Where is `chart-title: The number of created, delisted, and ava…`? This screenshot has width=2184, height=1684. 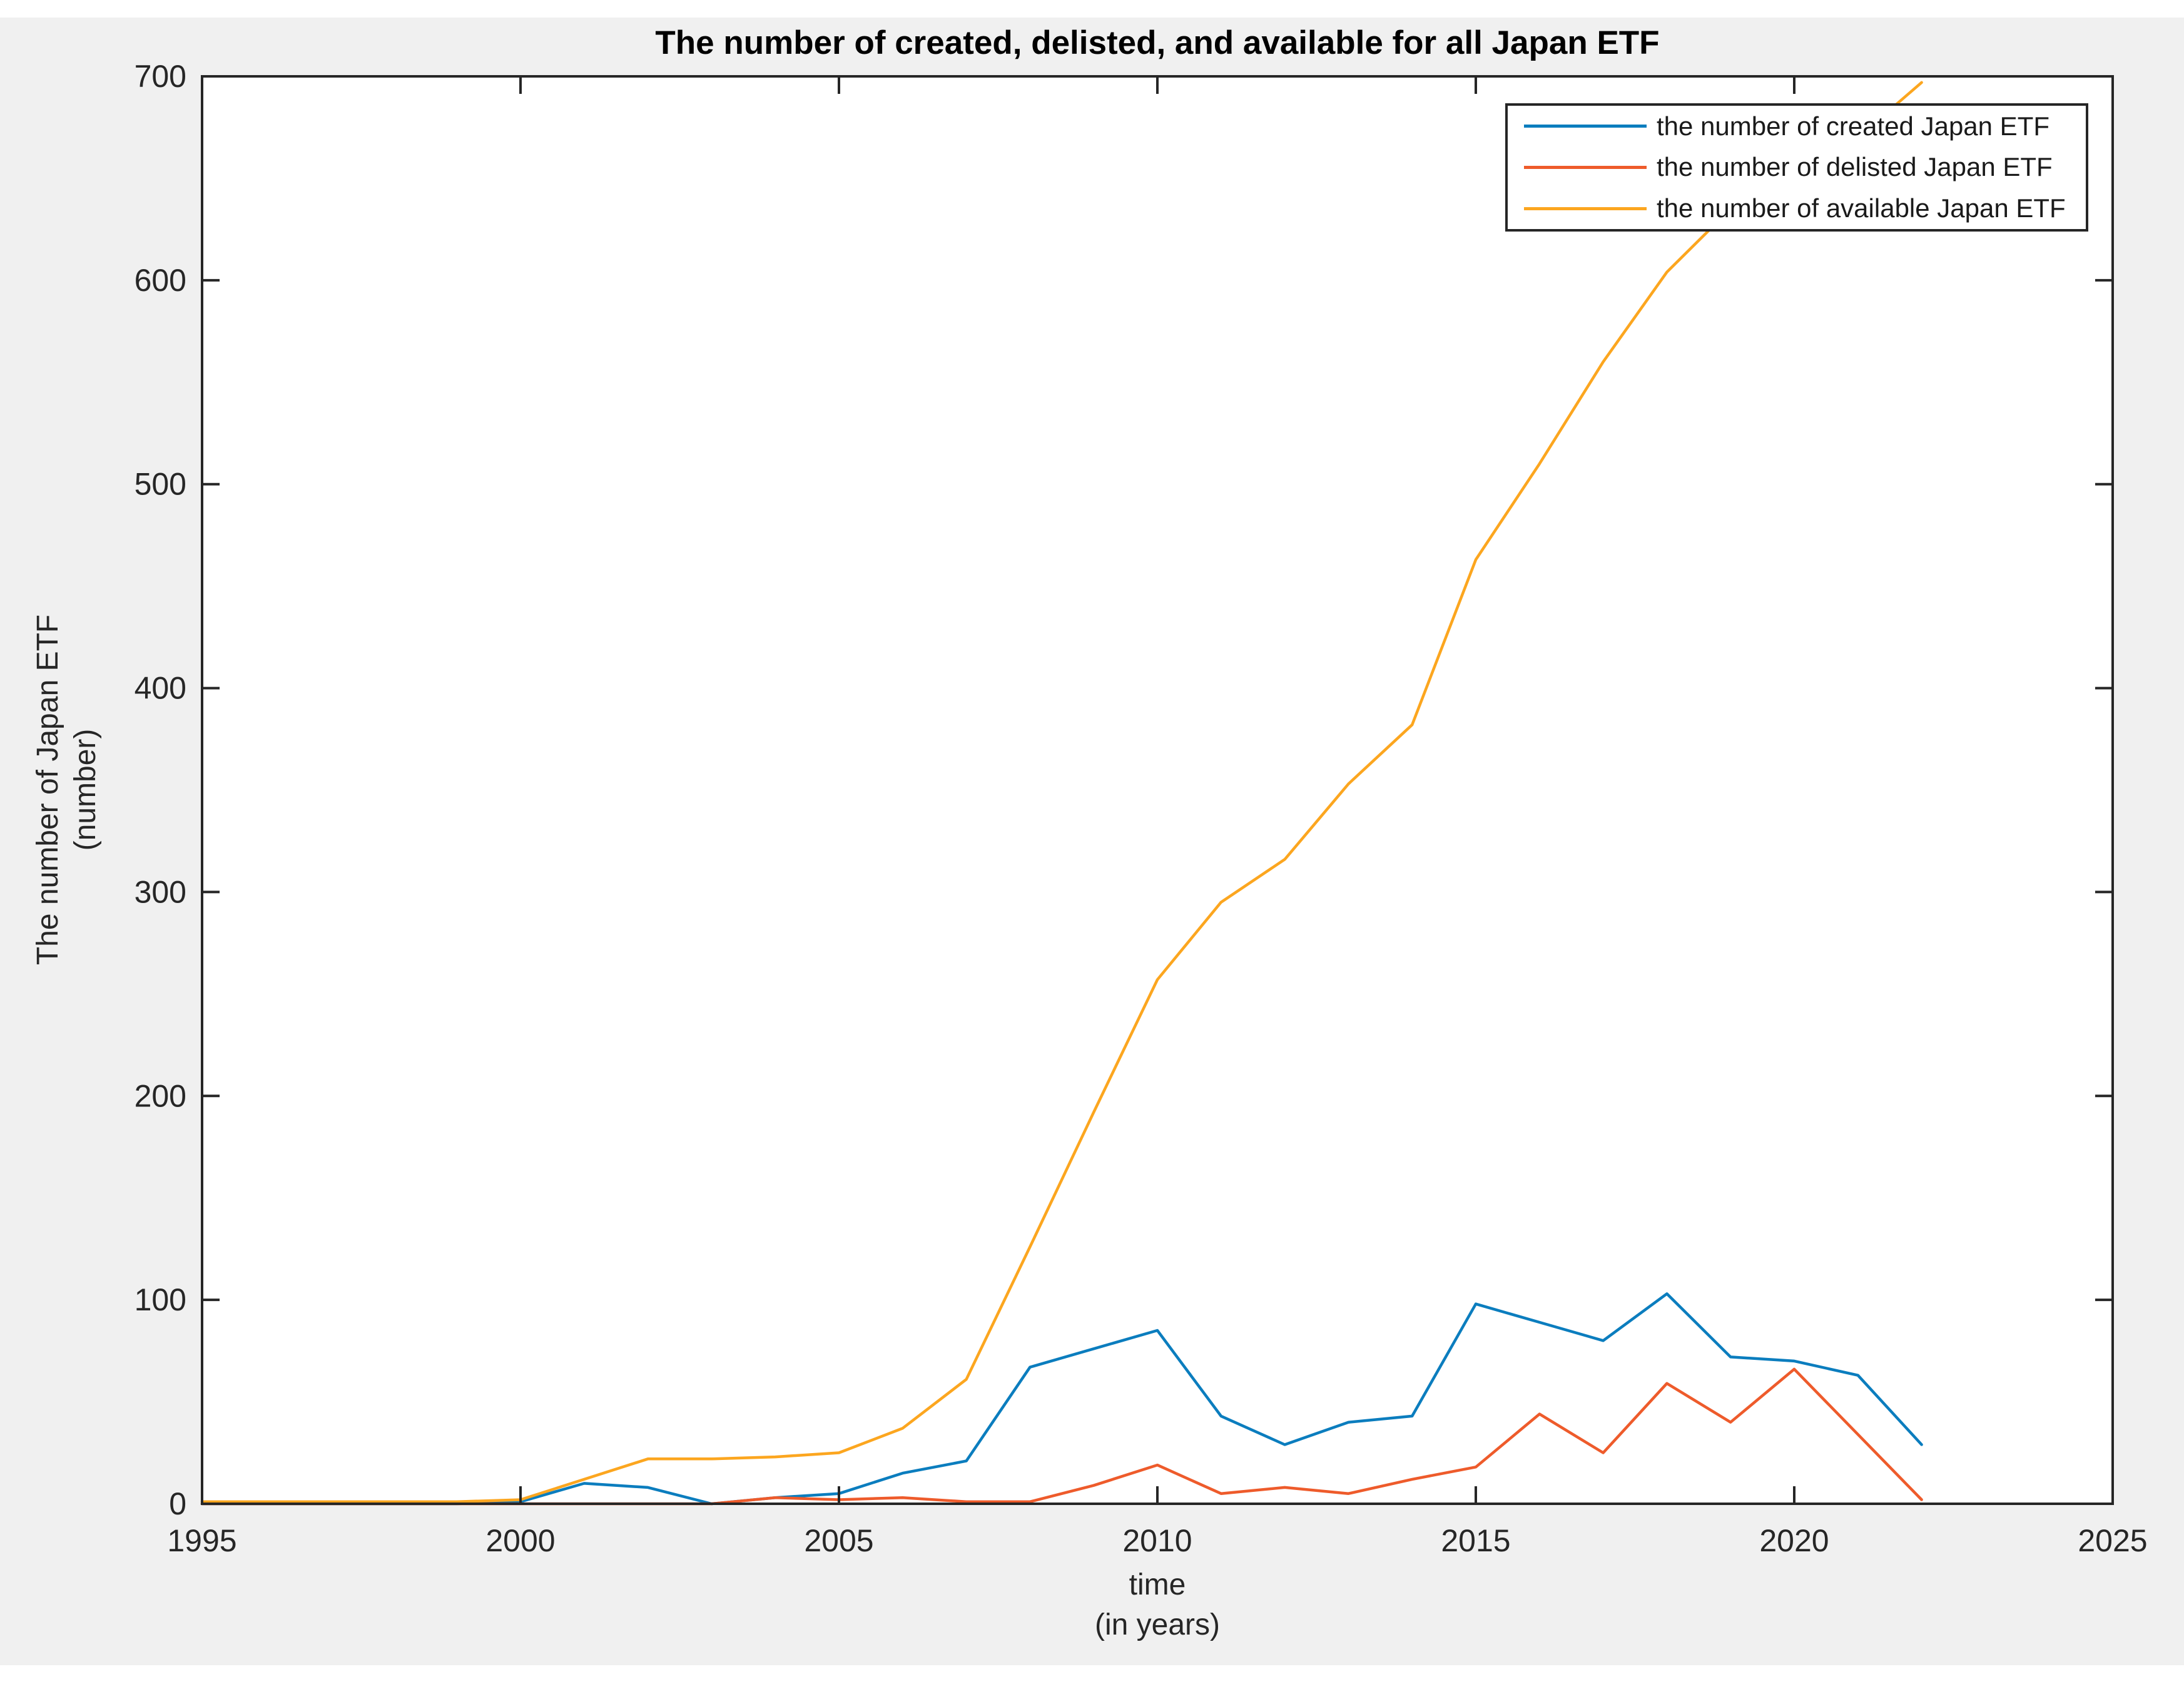
chart-title: The number of created, delisted, and ava… is located at coordinates (1158, 42).